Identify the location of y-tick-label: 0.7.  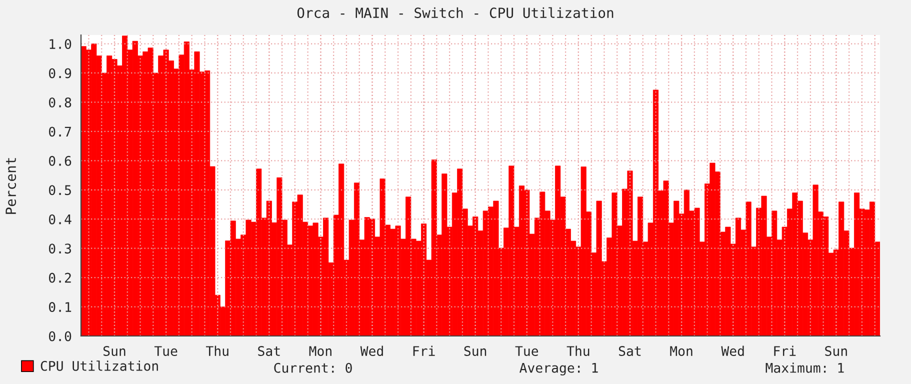
(60, 131).